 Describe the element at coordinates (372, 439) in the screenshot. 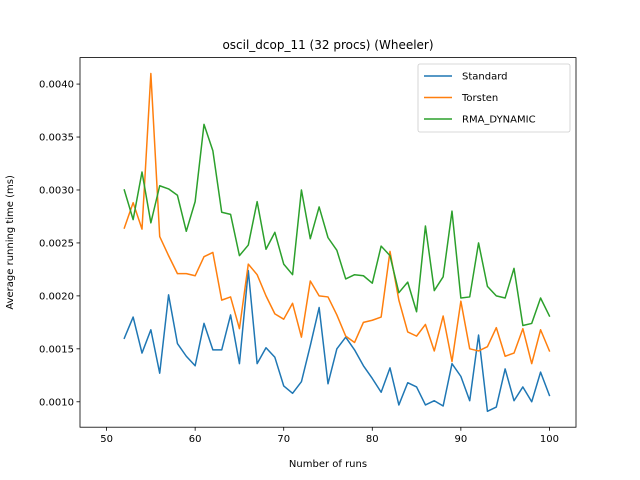

I see `x-tick-label: 80` at that location.